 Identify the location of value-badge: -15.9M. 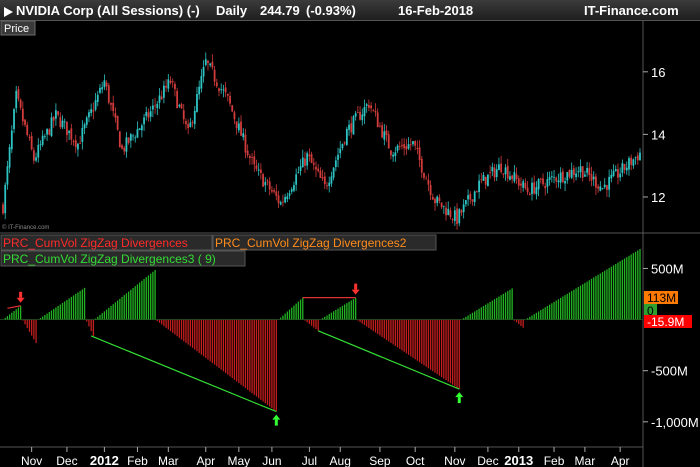
(668, 322).